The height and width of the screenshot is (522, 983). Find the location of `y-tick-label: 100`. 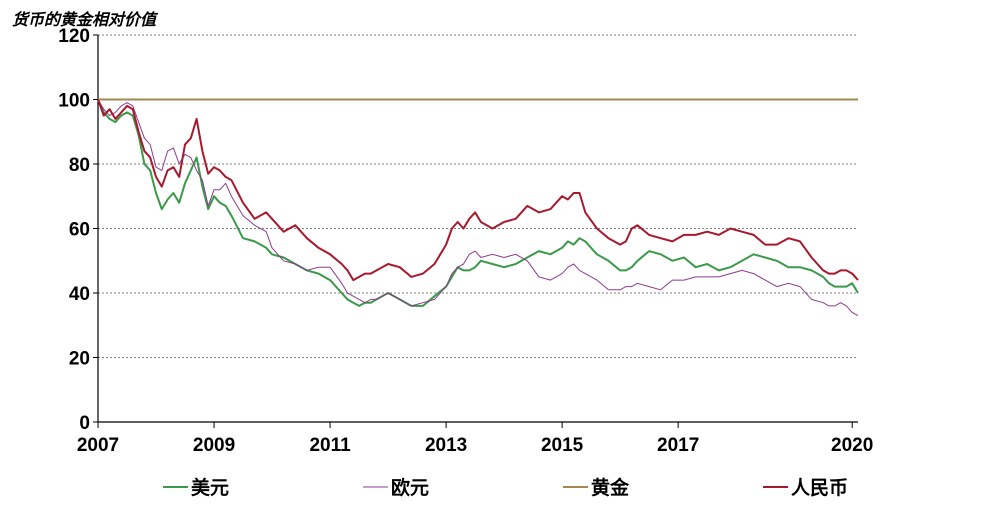

y-tick-label: 100 is located at coordinates (74, 101).